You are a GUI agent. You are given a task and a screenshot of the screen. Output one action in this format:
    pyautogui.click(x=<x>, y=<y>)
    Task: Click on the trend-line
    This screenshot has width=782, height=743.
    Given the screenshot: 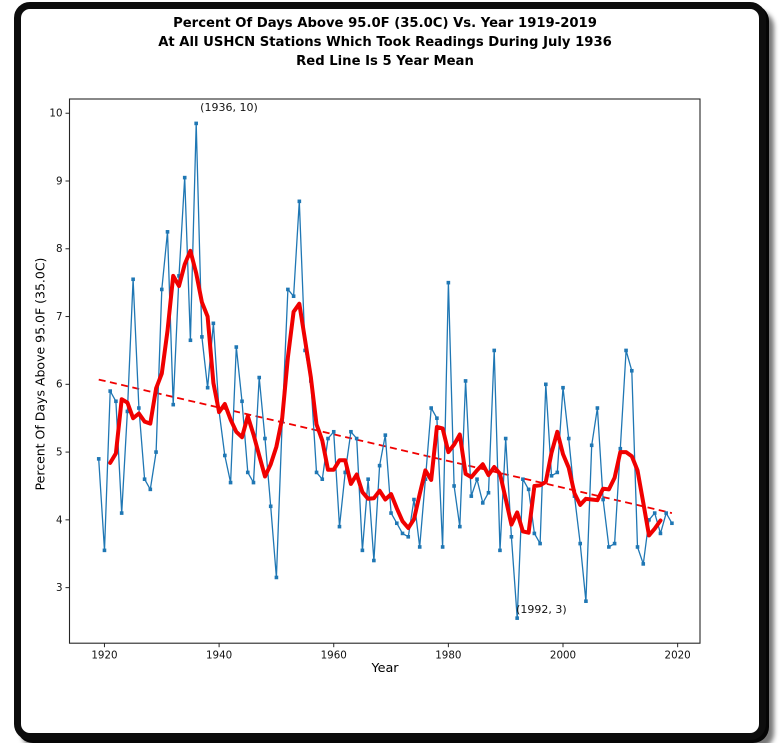 What is the action you would take?
    pyautogui.click(x=385, y=446)
    